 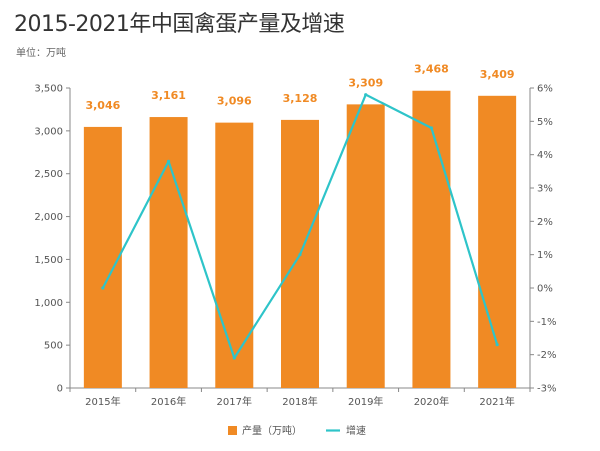 I want to click on left-tick-label: 1,500, so click(x=48, y=260).